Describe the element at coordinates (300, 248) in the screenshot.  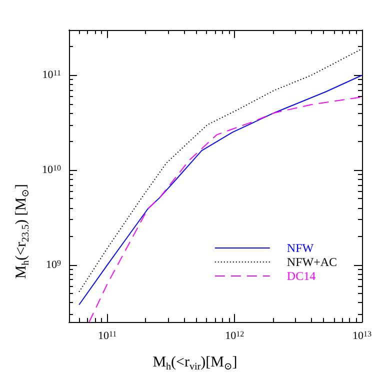
I see `legend-label: NFW` at that location.